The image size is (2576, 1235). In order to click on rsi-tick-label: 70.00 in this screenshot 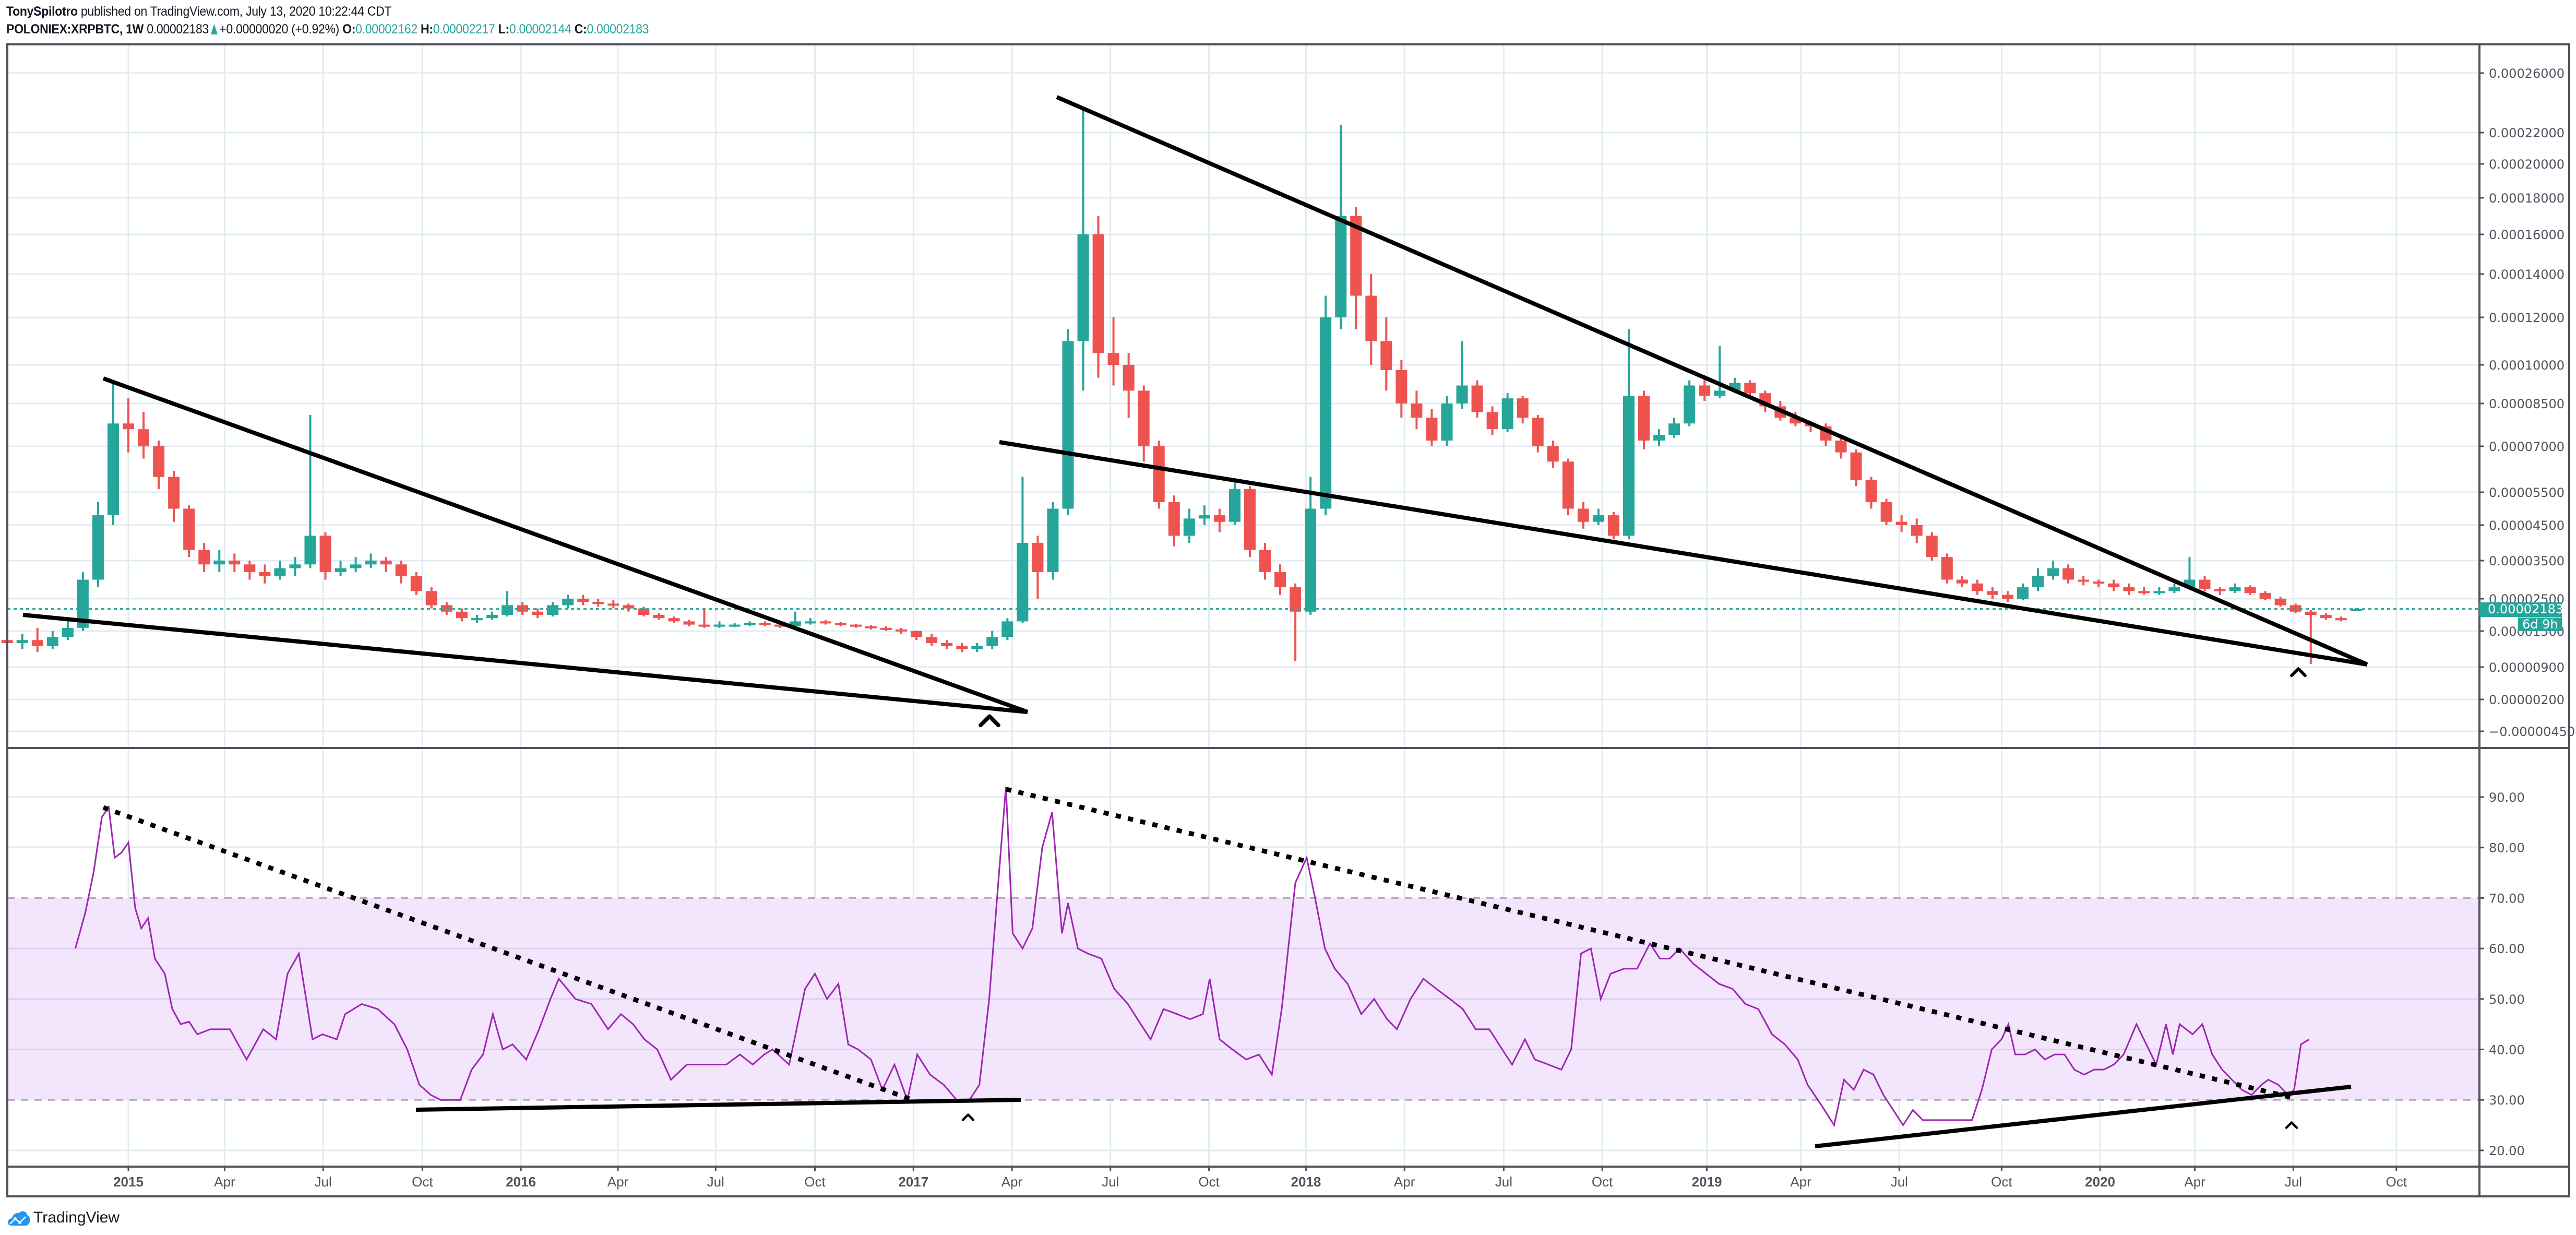, I will do `click(2507, 898)`.